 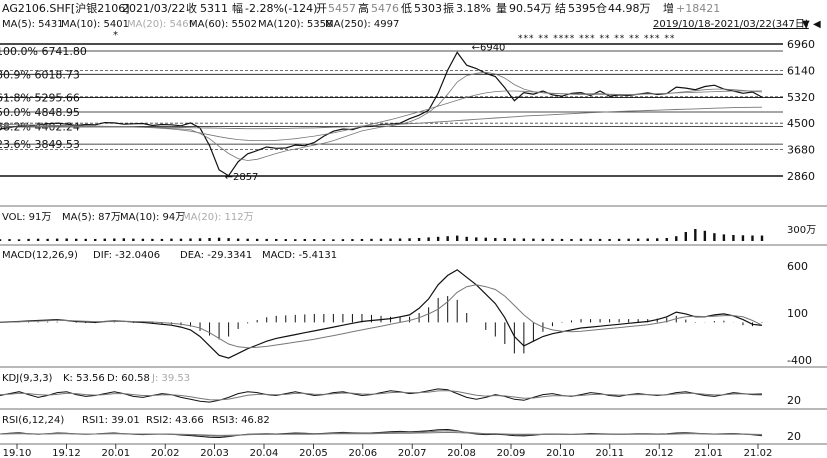 What do you see at coordinates (817, 24) in the screenshot?
I see `expand-chevron-icon: ◀` at bounding box center [817, 24].